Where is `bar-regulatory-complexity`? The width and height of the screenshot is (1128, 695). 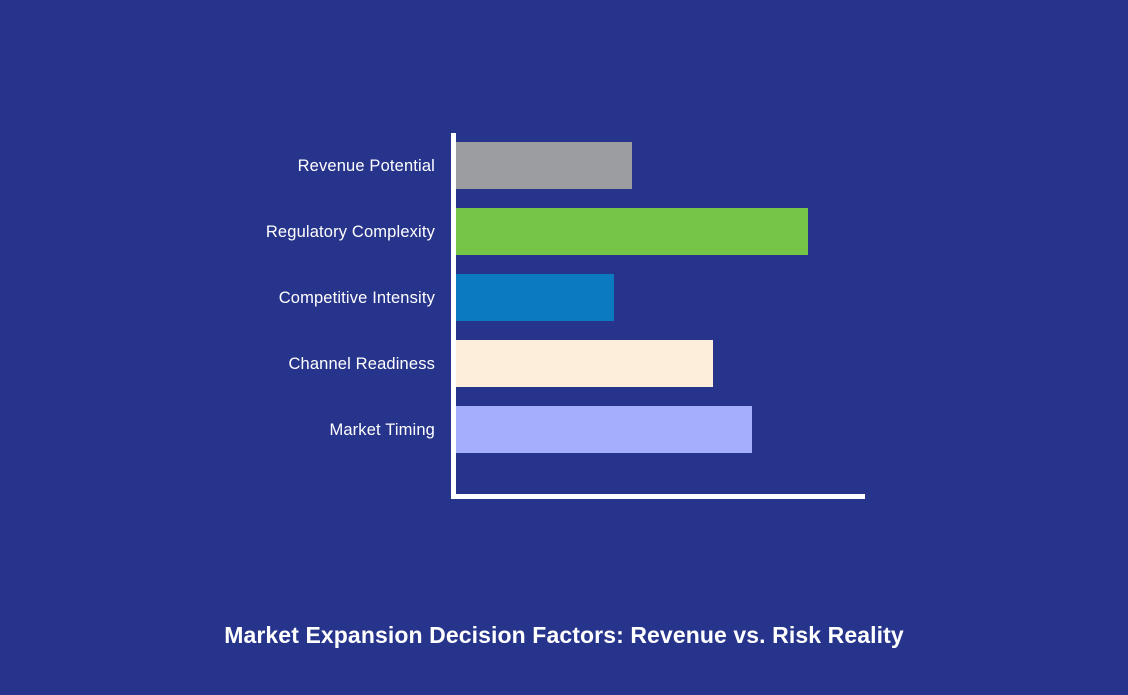 bar-regulatory-complexity is located at coordinates (632, 231).